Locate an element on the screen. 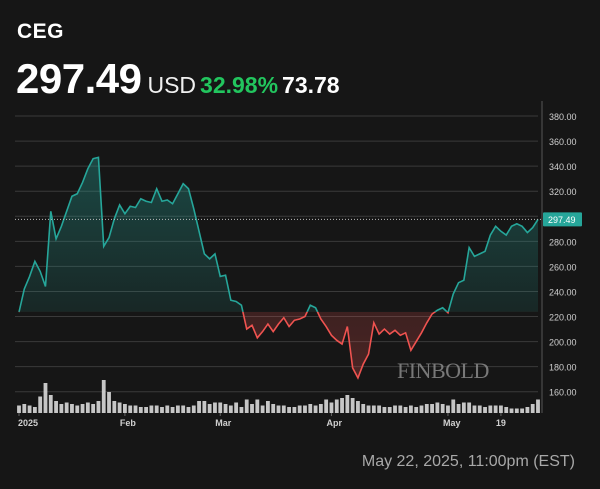 The height and width of the screenshot is (489, 600). x-tick-label: May is located at coordinates (452, 423).